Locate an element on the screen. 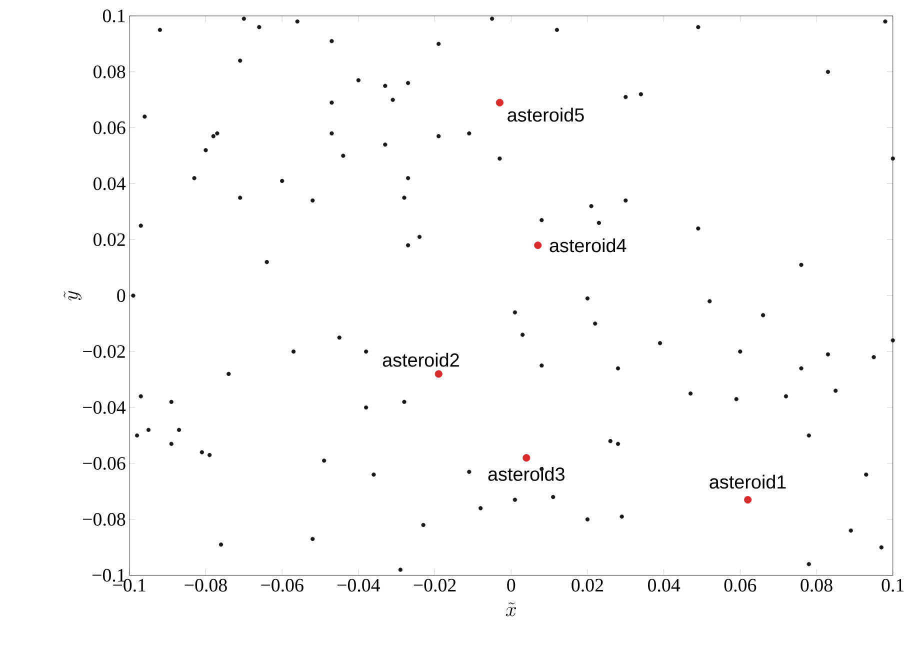  y-tick-label: 0.04 is located at coordinates (110, 183).